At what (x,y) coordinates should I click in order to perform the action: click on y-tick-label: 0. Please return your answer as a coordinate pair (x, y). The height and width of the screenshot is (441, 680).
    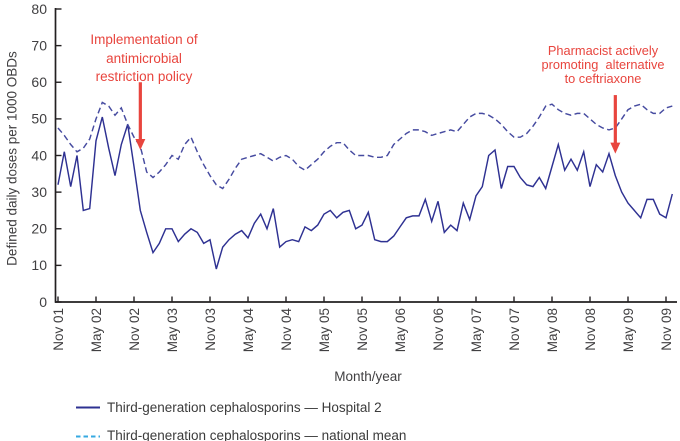
    Looking at the image, I should click on (43, 302).